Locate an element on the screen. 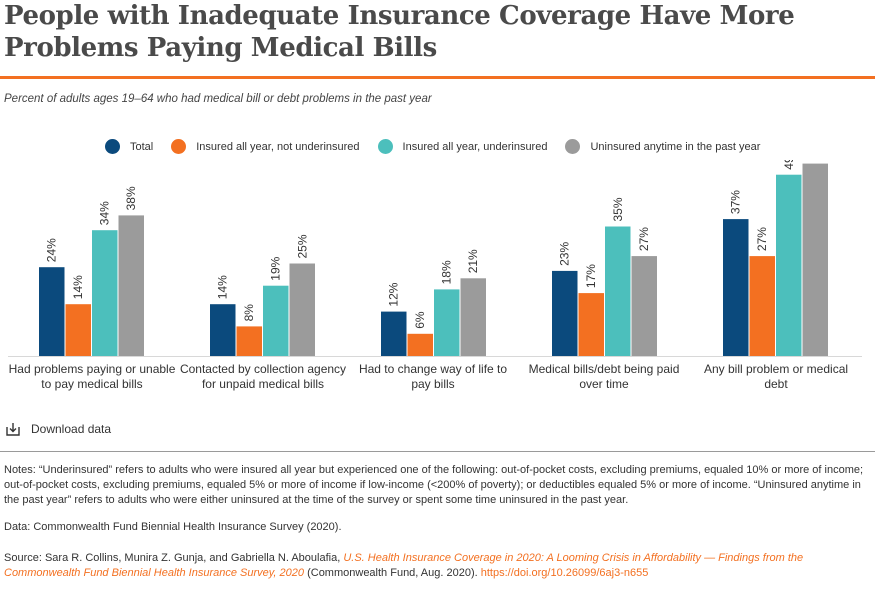 Image resolution: width=875 pixels, height=590 pixels. category-label-change-way-of-life: Had to change way of life to pay bills is located at coordinates (433, 376).